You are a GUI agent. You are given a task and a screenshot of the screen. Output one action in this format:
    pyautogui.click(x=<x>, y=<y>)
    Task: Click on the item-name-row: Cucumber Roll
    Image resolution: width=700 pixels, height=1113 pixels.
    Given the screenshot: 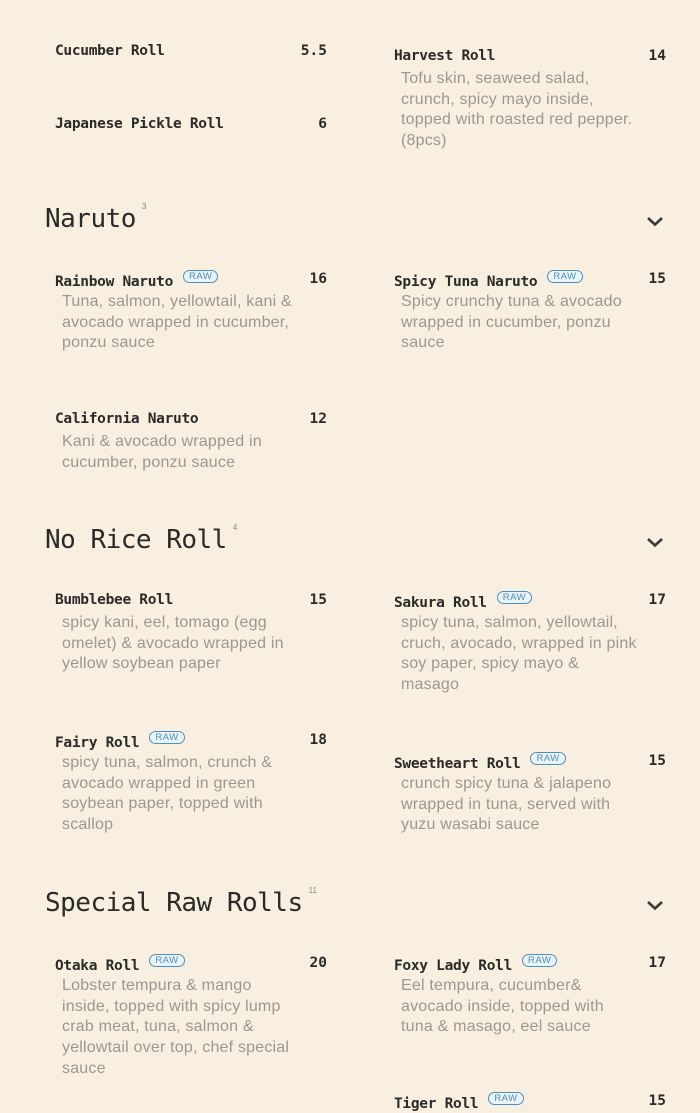 What is the action you would take?
    pyautogui.click(x=110, y=51)
    